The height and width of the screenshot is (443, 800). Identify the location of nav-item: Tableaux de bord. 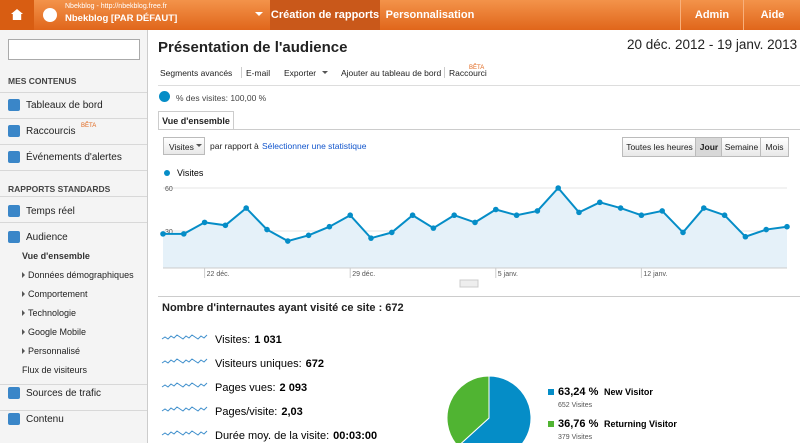
(64, 105).